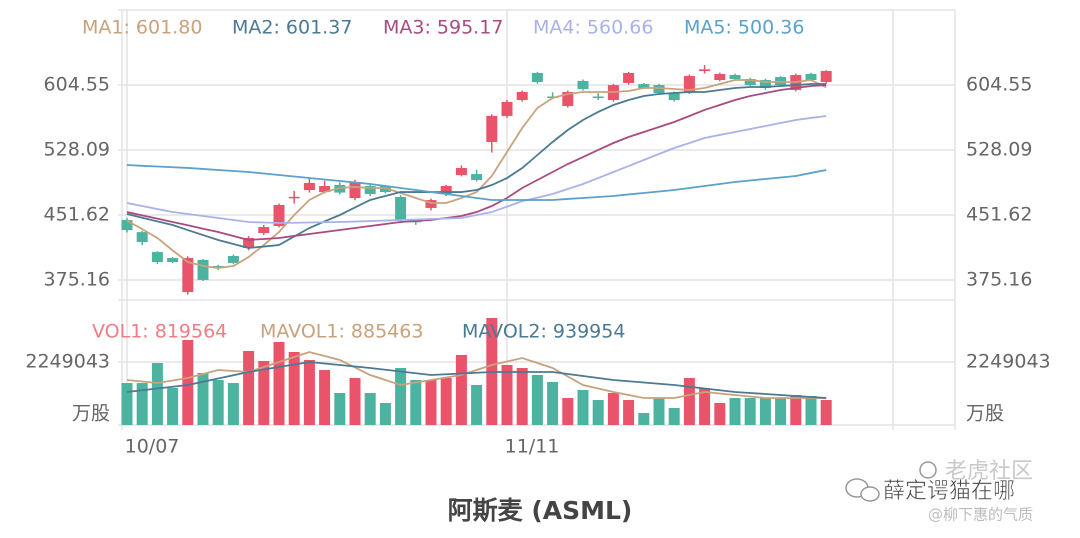 Image resolution: width=1080 pixels, height=538 pixels. What do you see at coordinates (999, 149) in the screenshot?
I see `y2-tick-label: 528.09` at bounding box center [999, 149].